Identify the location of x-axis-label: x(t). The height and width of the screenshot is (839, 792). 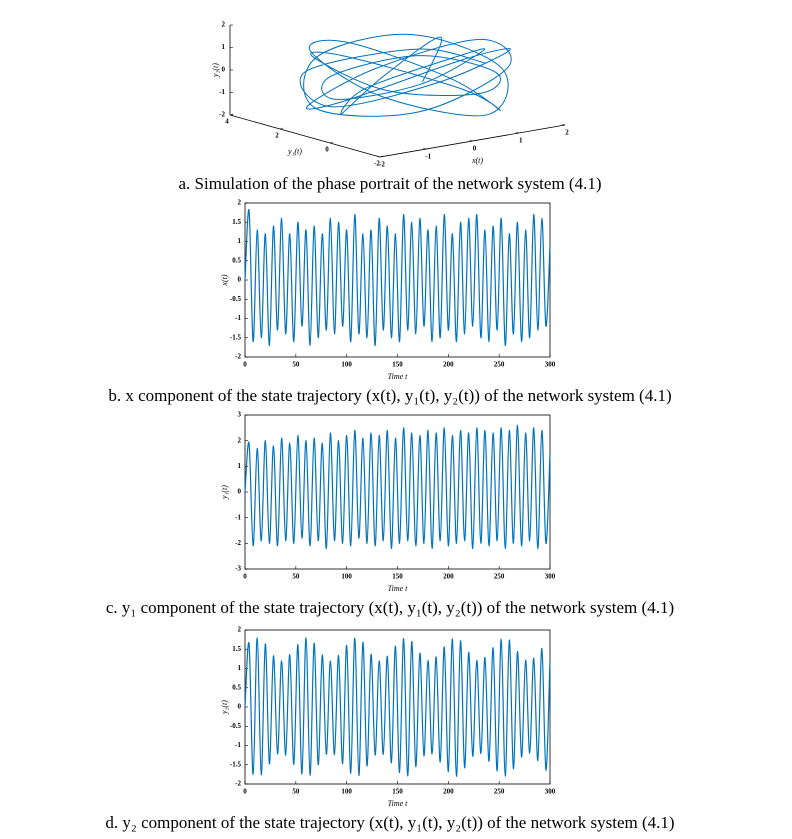
(477, 160).